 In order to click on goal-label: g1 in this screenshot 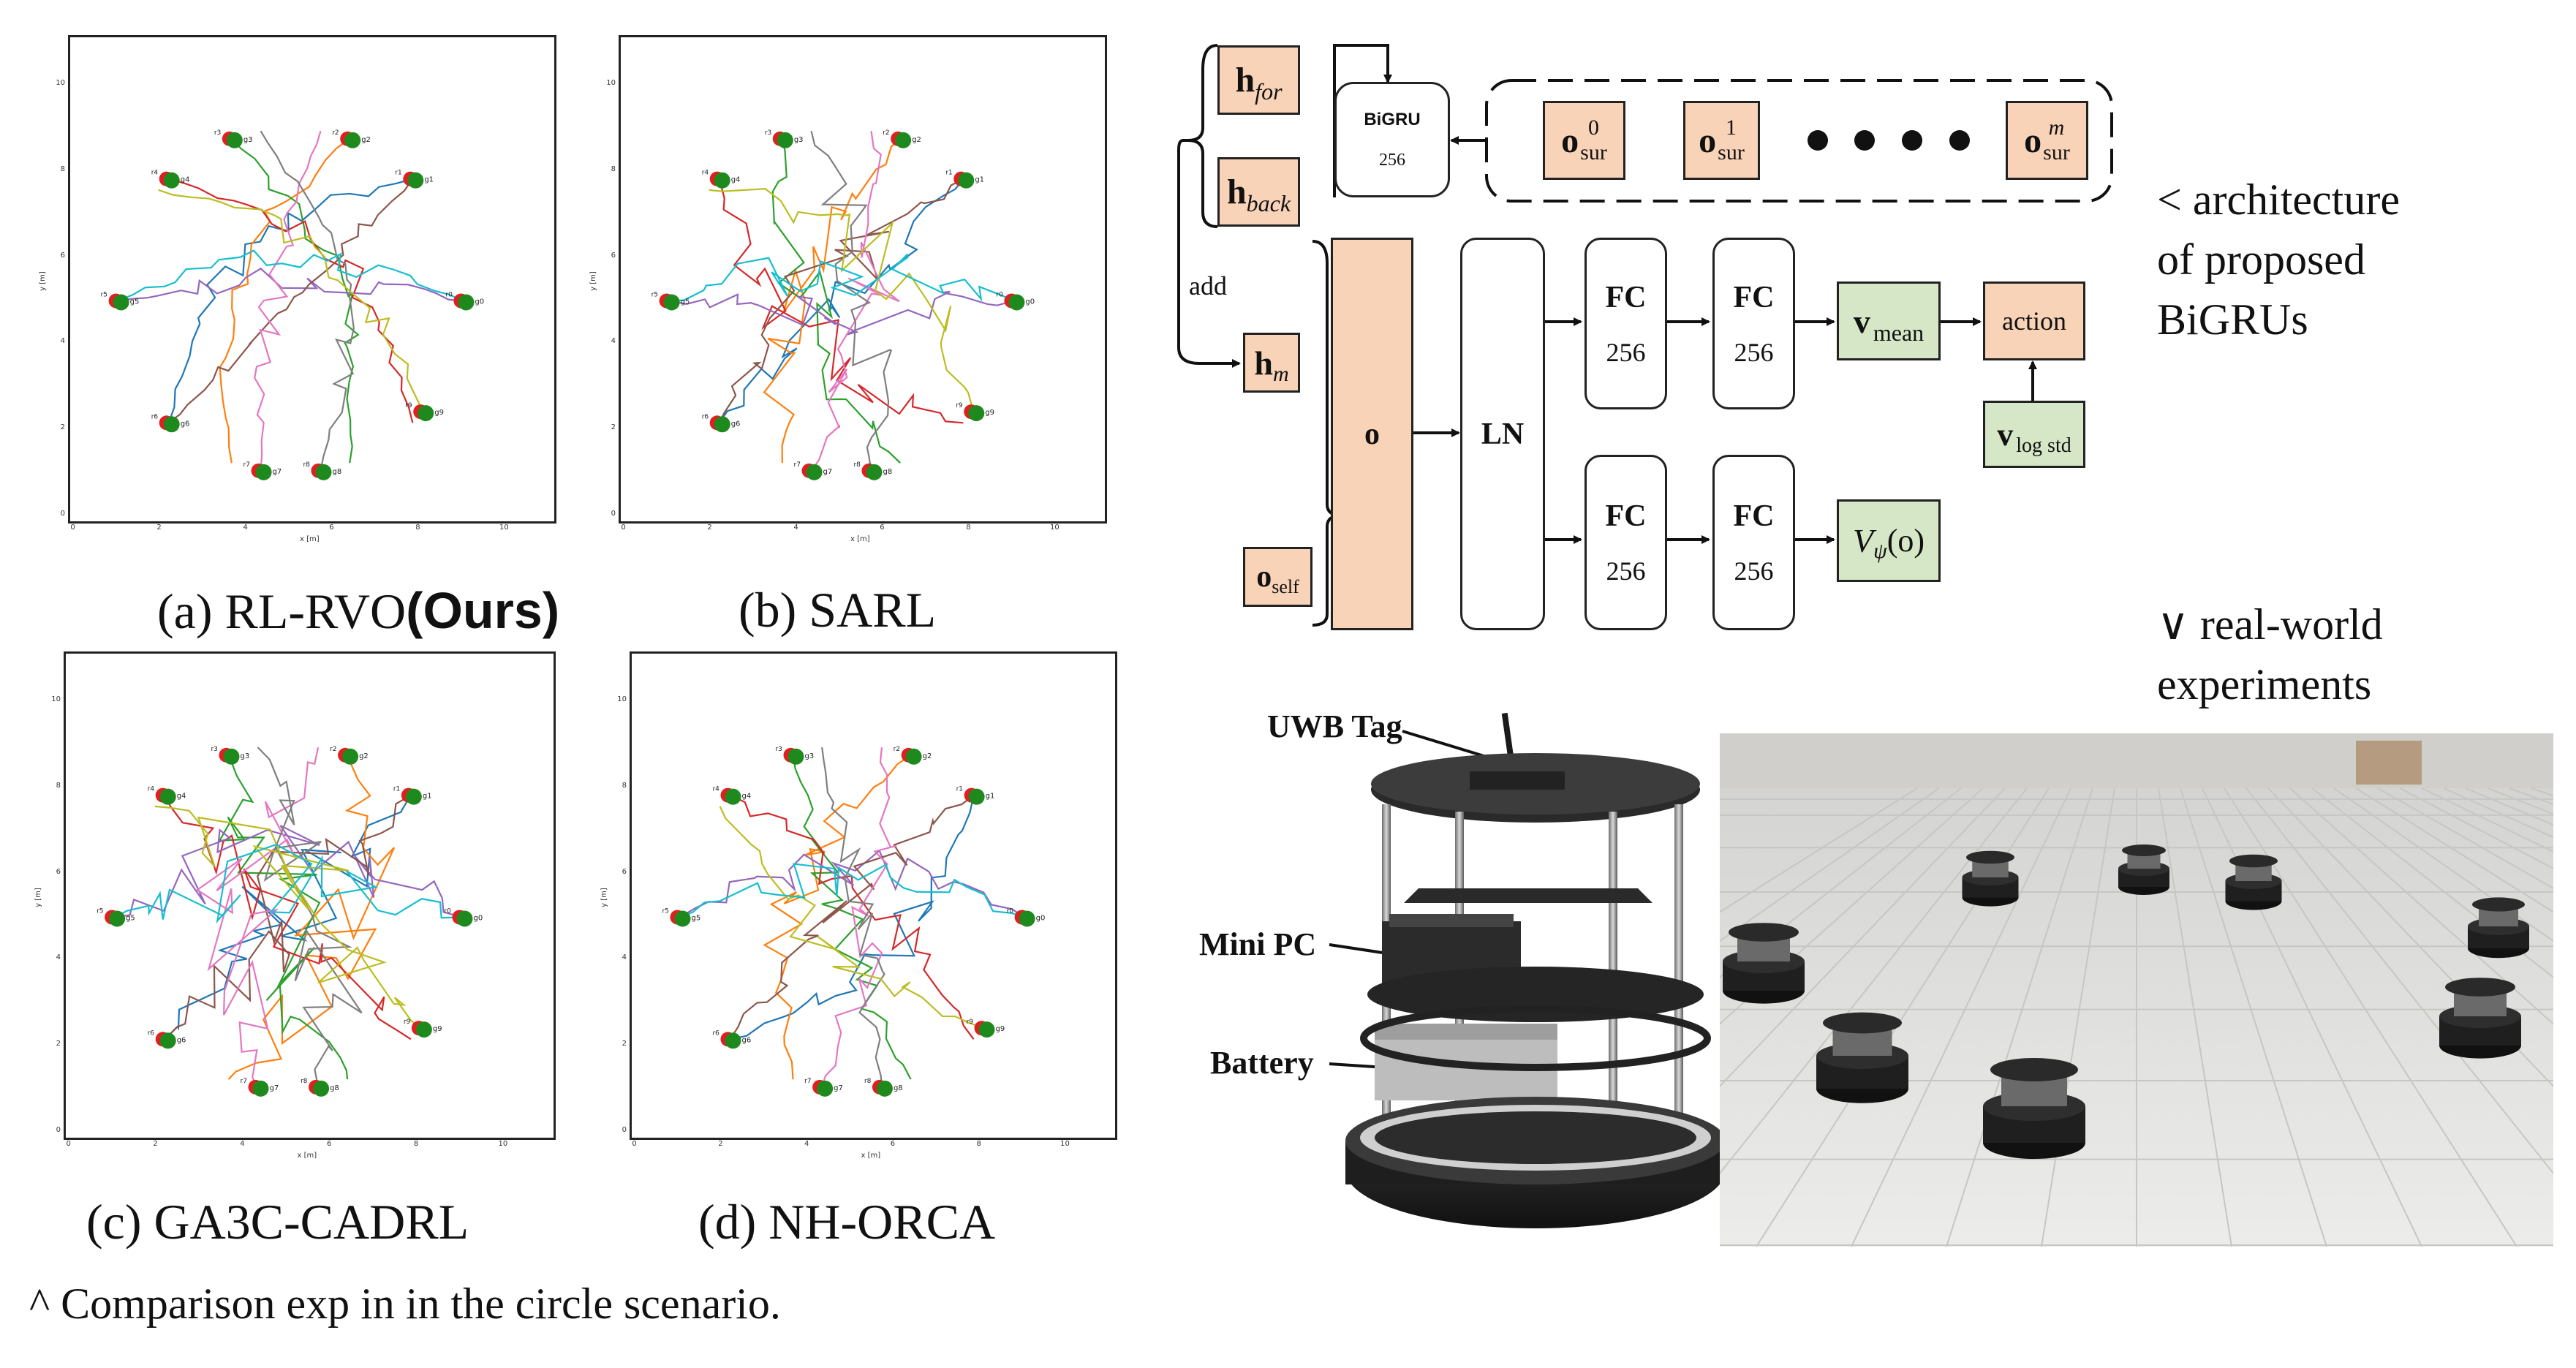, I will do `click(429, 180)`.